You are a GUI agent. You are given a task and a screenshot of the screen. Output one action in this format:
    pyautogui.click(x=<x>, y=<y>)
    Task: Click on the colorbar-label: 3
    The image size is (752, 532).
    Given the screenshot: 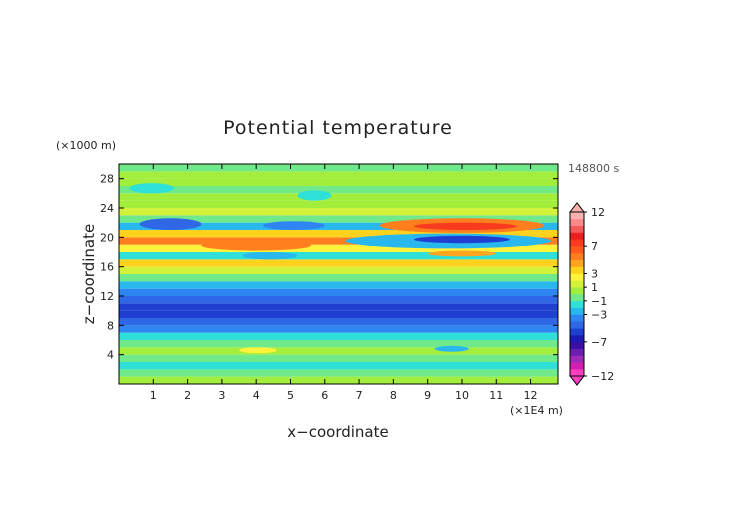 What is the action you would take?
    pyautogui.click(x=594, y=274)
    